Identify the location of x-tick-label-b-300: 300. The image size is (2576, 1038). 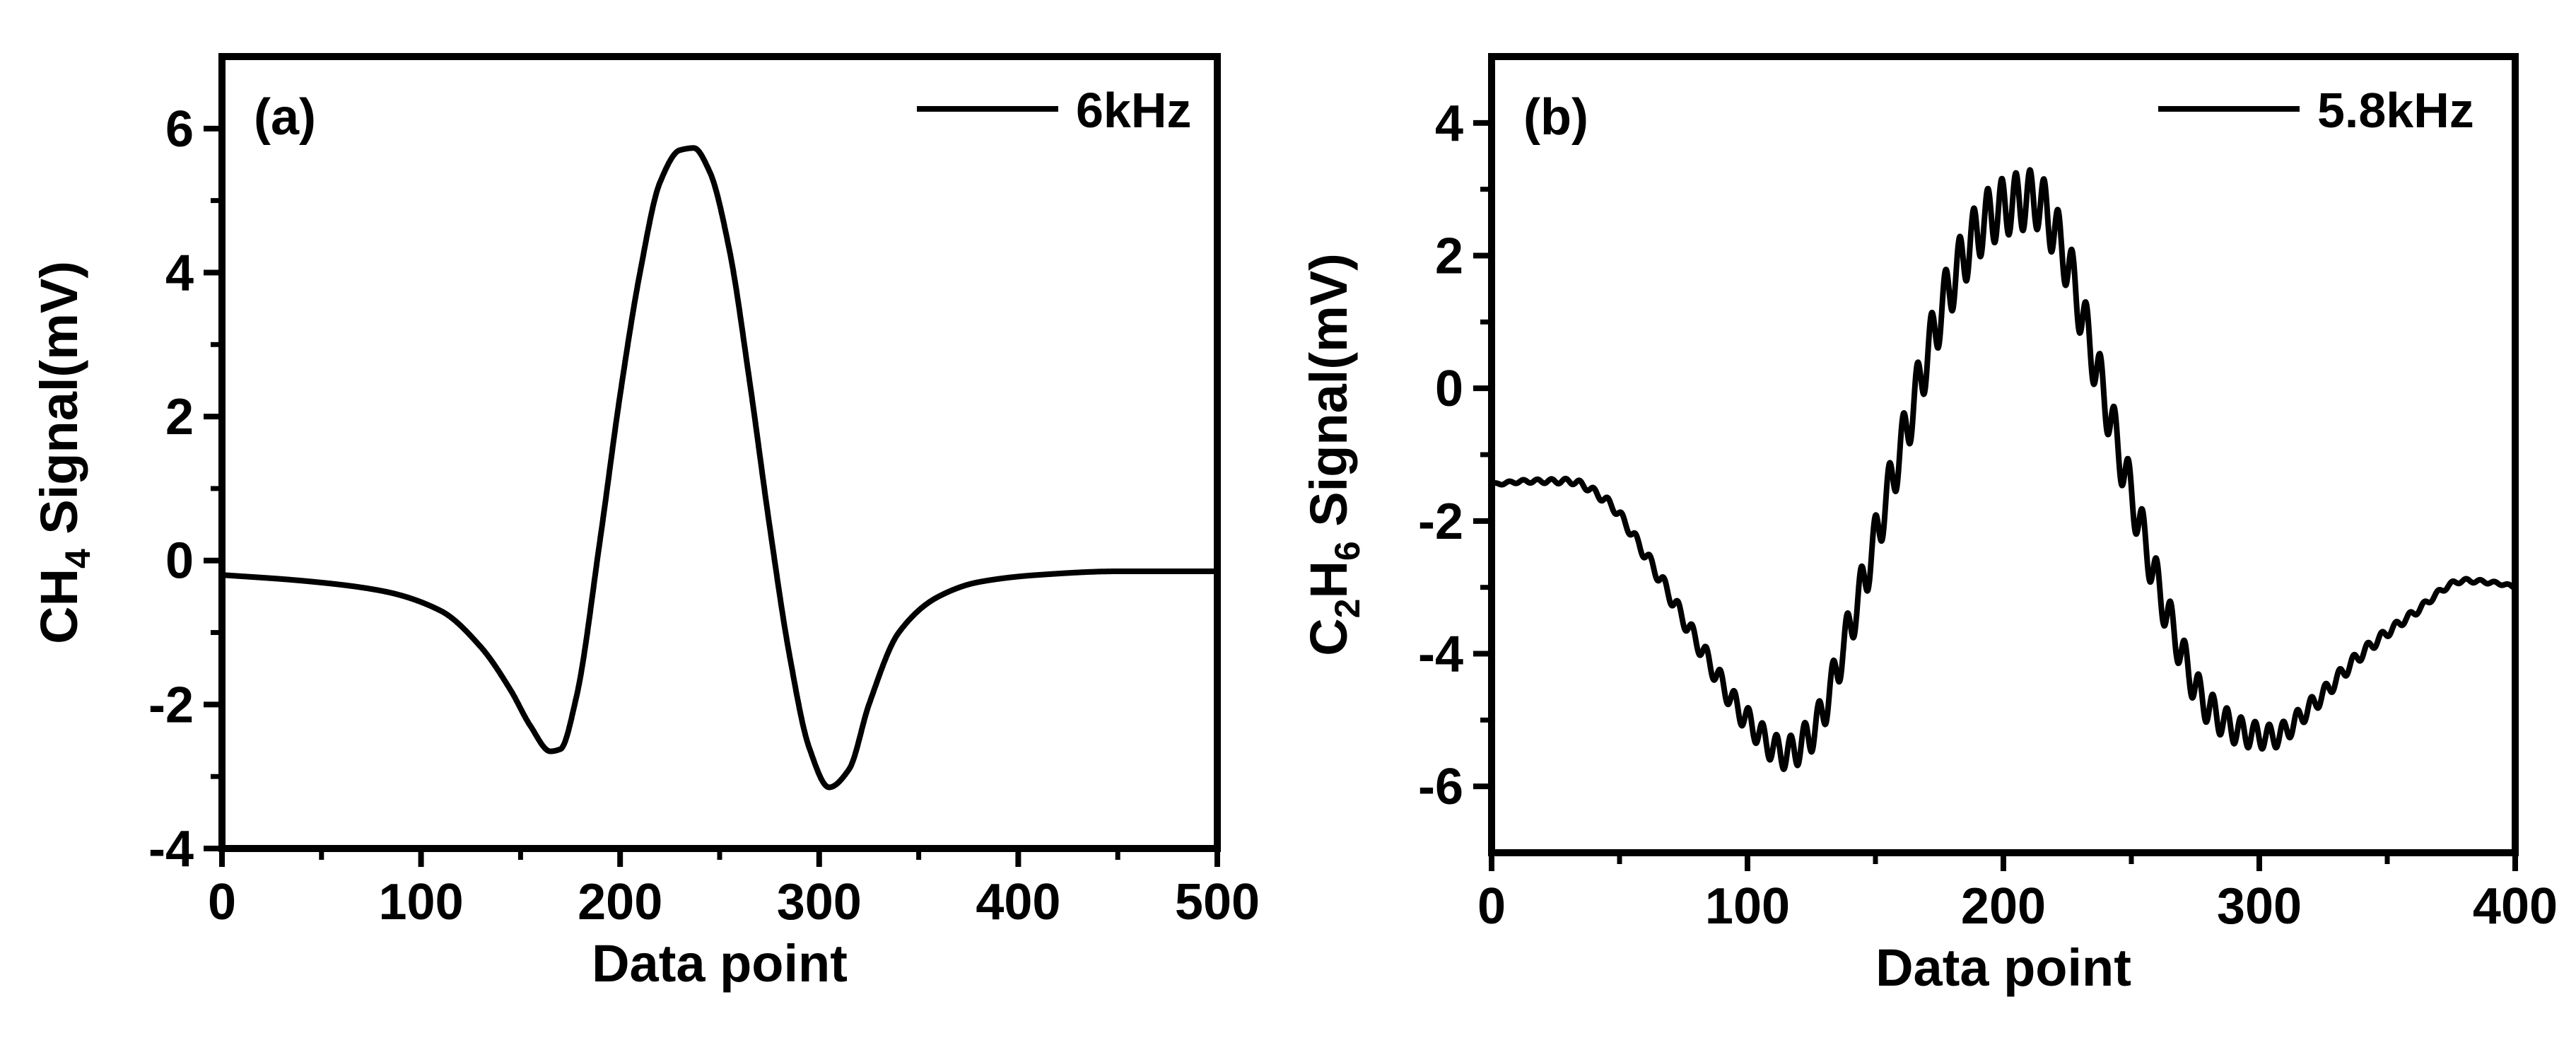
(2259, 906).